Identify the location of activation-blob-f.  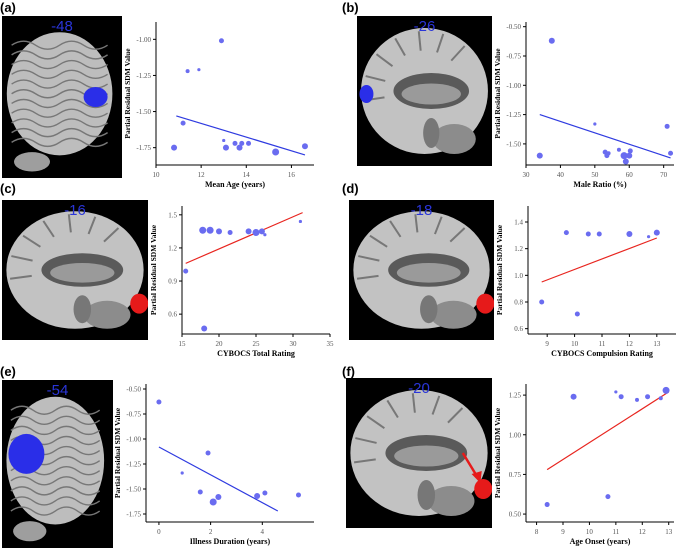
(483, 489).